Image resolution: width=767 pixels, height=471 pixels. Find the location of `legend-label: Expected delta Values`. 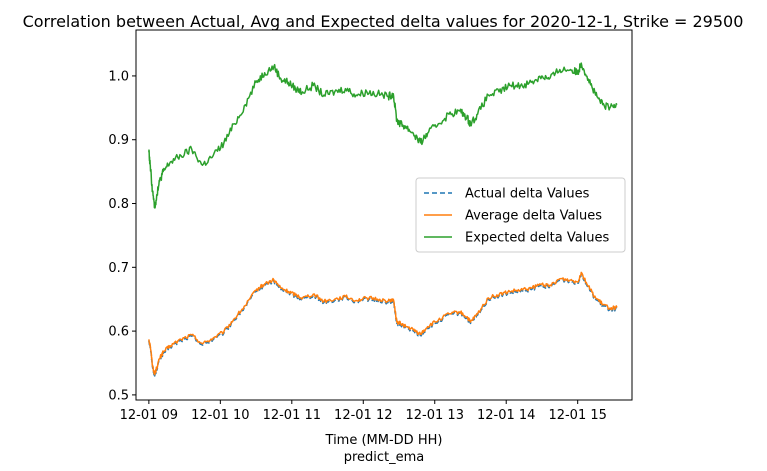

legend-label: Expected delta Values is located at coordinates (537, 238).